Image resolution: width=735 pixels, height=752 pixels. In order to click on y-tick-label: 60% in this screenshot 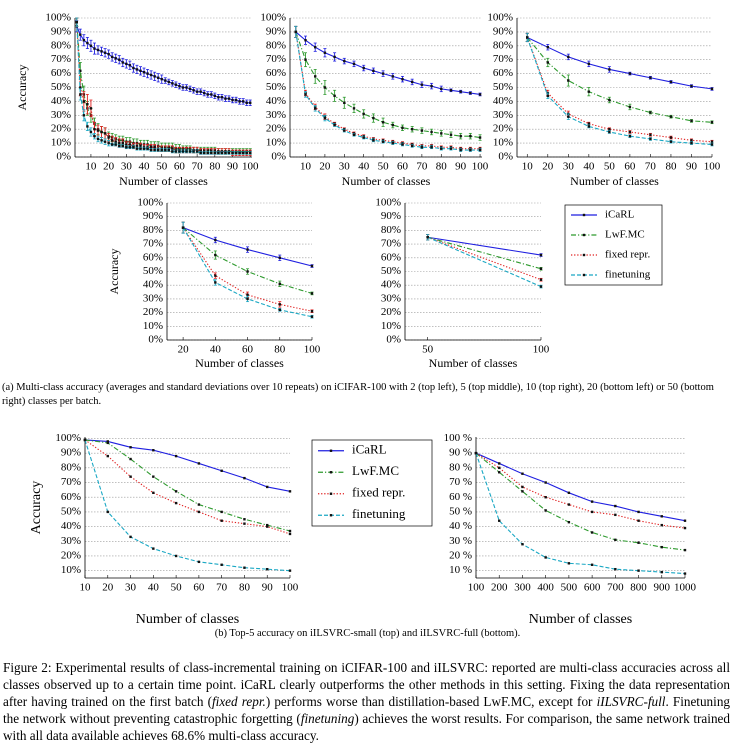, I will do `click(503, 73)`.